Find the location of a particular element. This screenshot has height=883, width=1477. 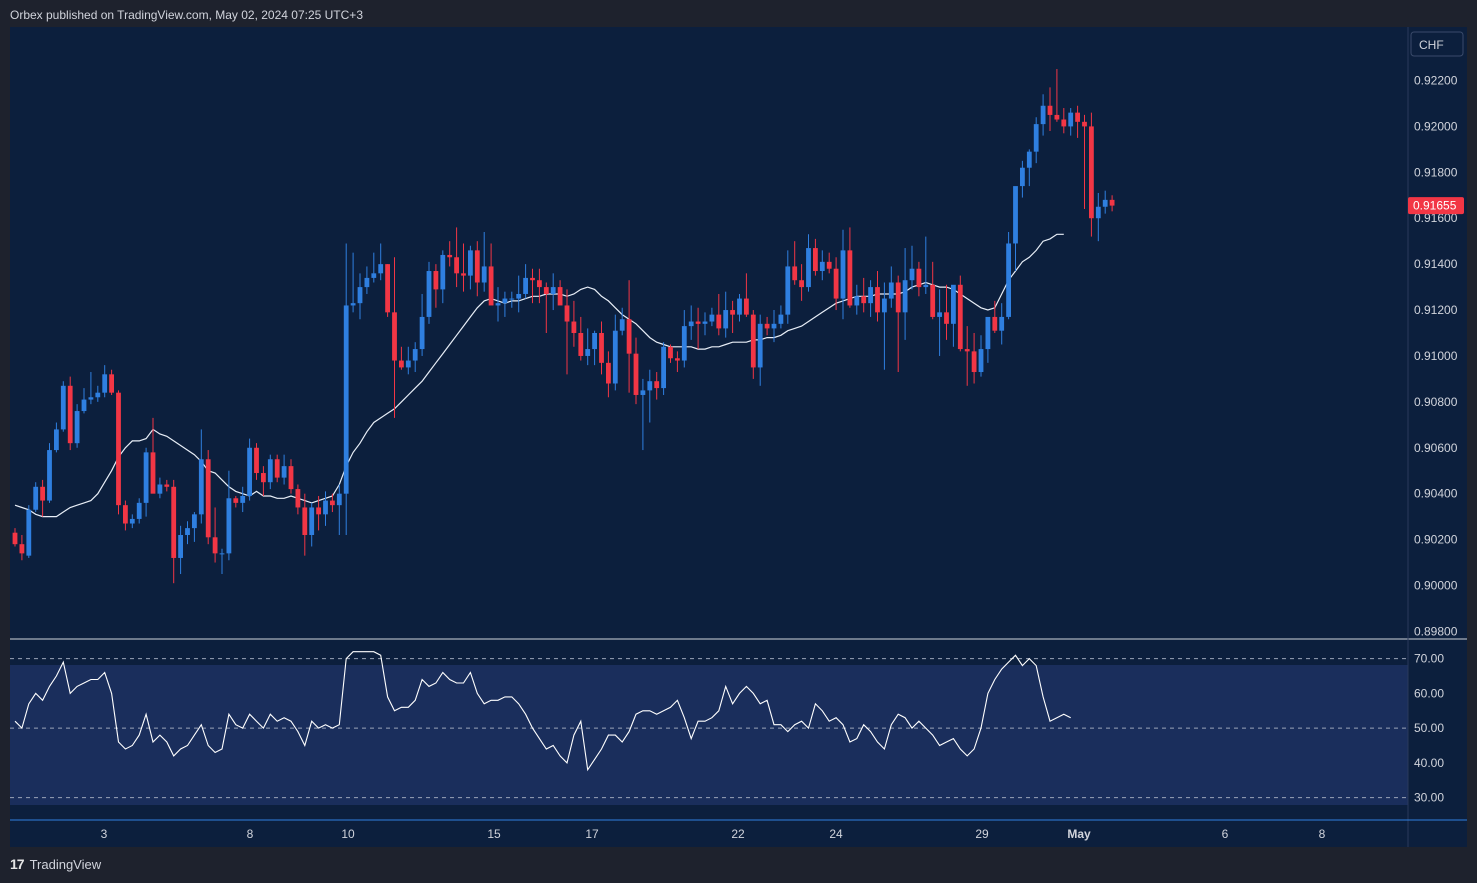

price-tick: 0.92200 is located at coordinates (1436, 81).